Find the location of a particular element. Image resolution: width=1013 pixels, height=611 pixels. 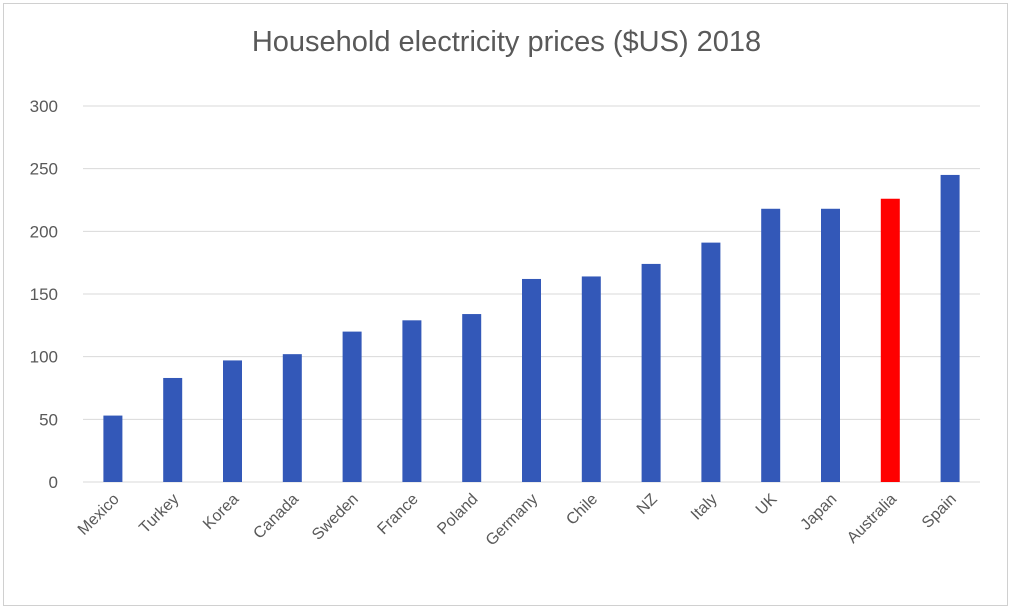

bar-turkey is located at coordinates (173, 429).